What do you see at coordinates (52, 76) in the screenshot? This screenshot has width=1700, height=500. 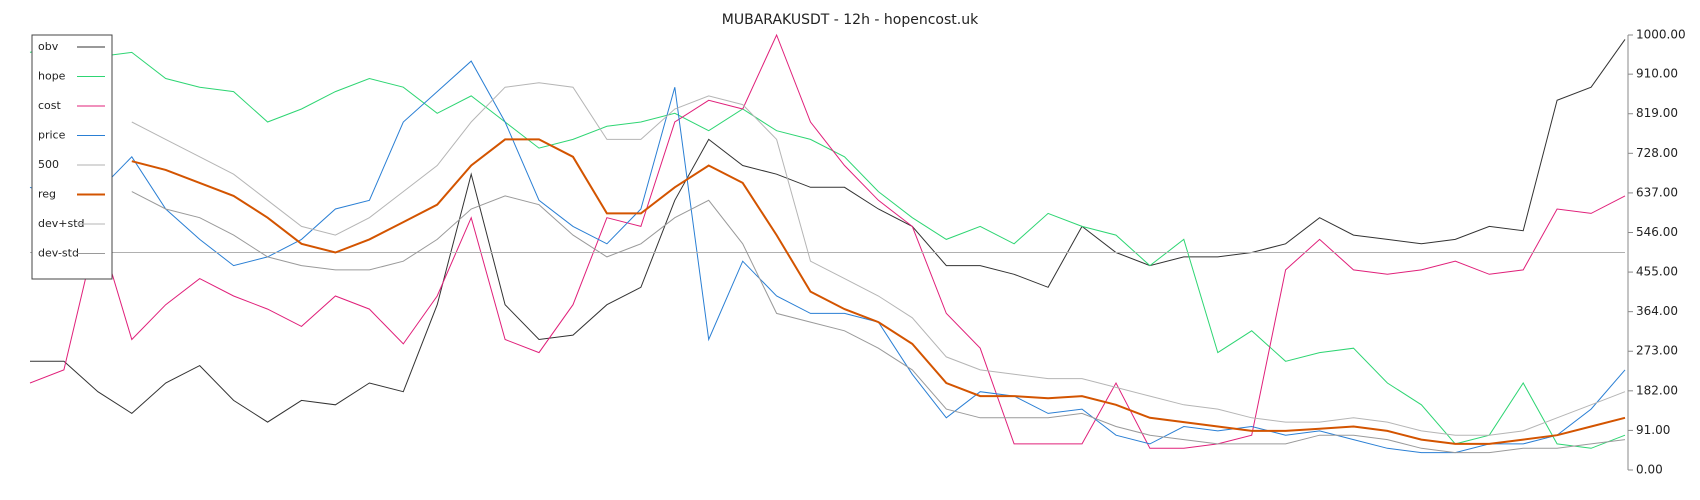 I see `legend-label: hope` at bounding box center [52, 76].